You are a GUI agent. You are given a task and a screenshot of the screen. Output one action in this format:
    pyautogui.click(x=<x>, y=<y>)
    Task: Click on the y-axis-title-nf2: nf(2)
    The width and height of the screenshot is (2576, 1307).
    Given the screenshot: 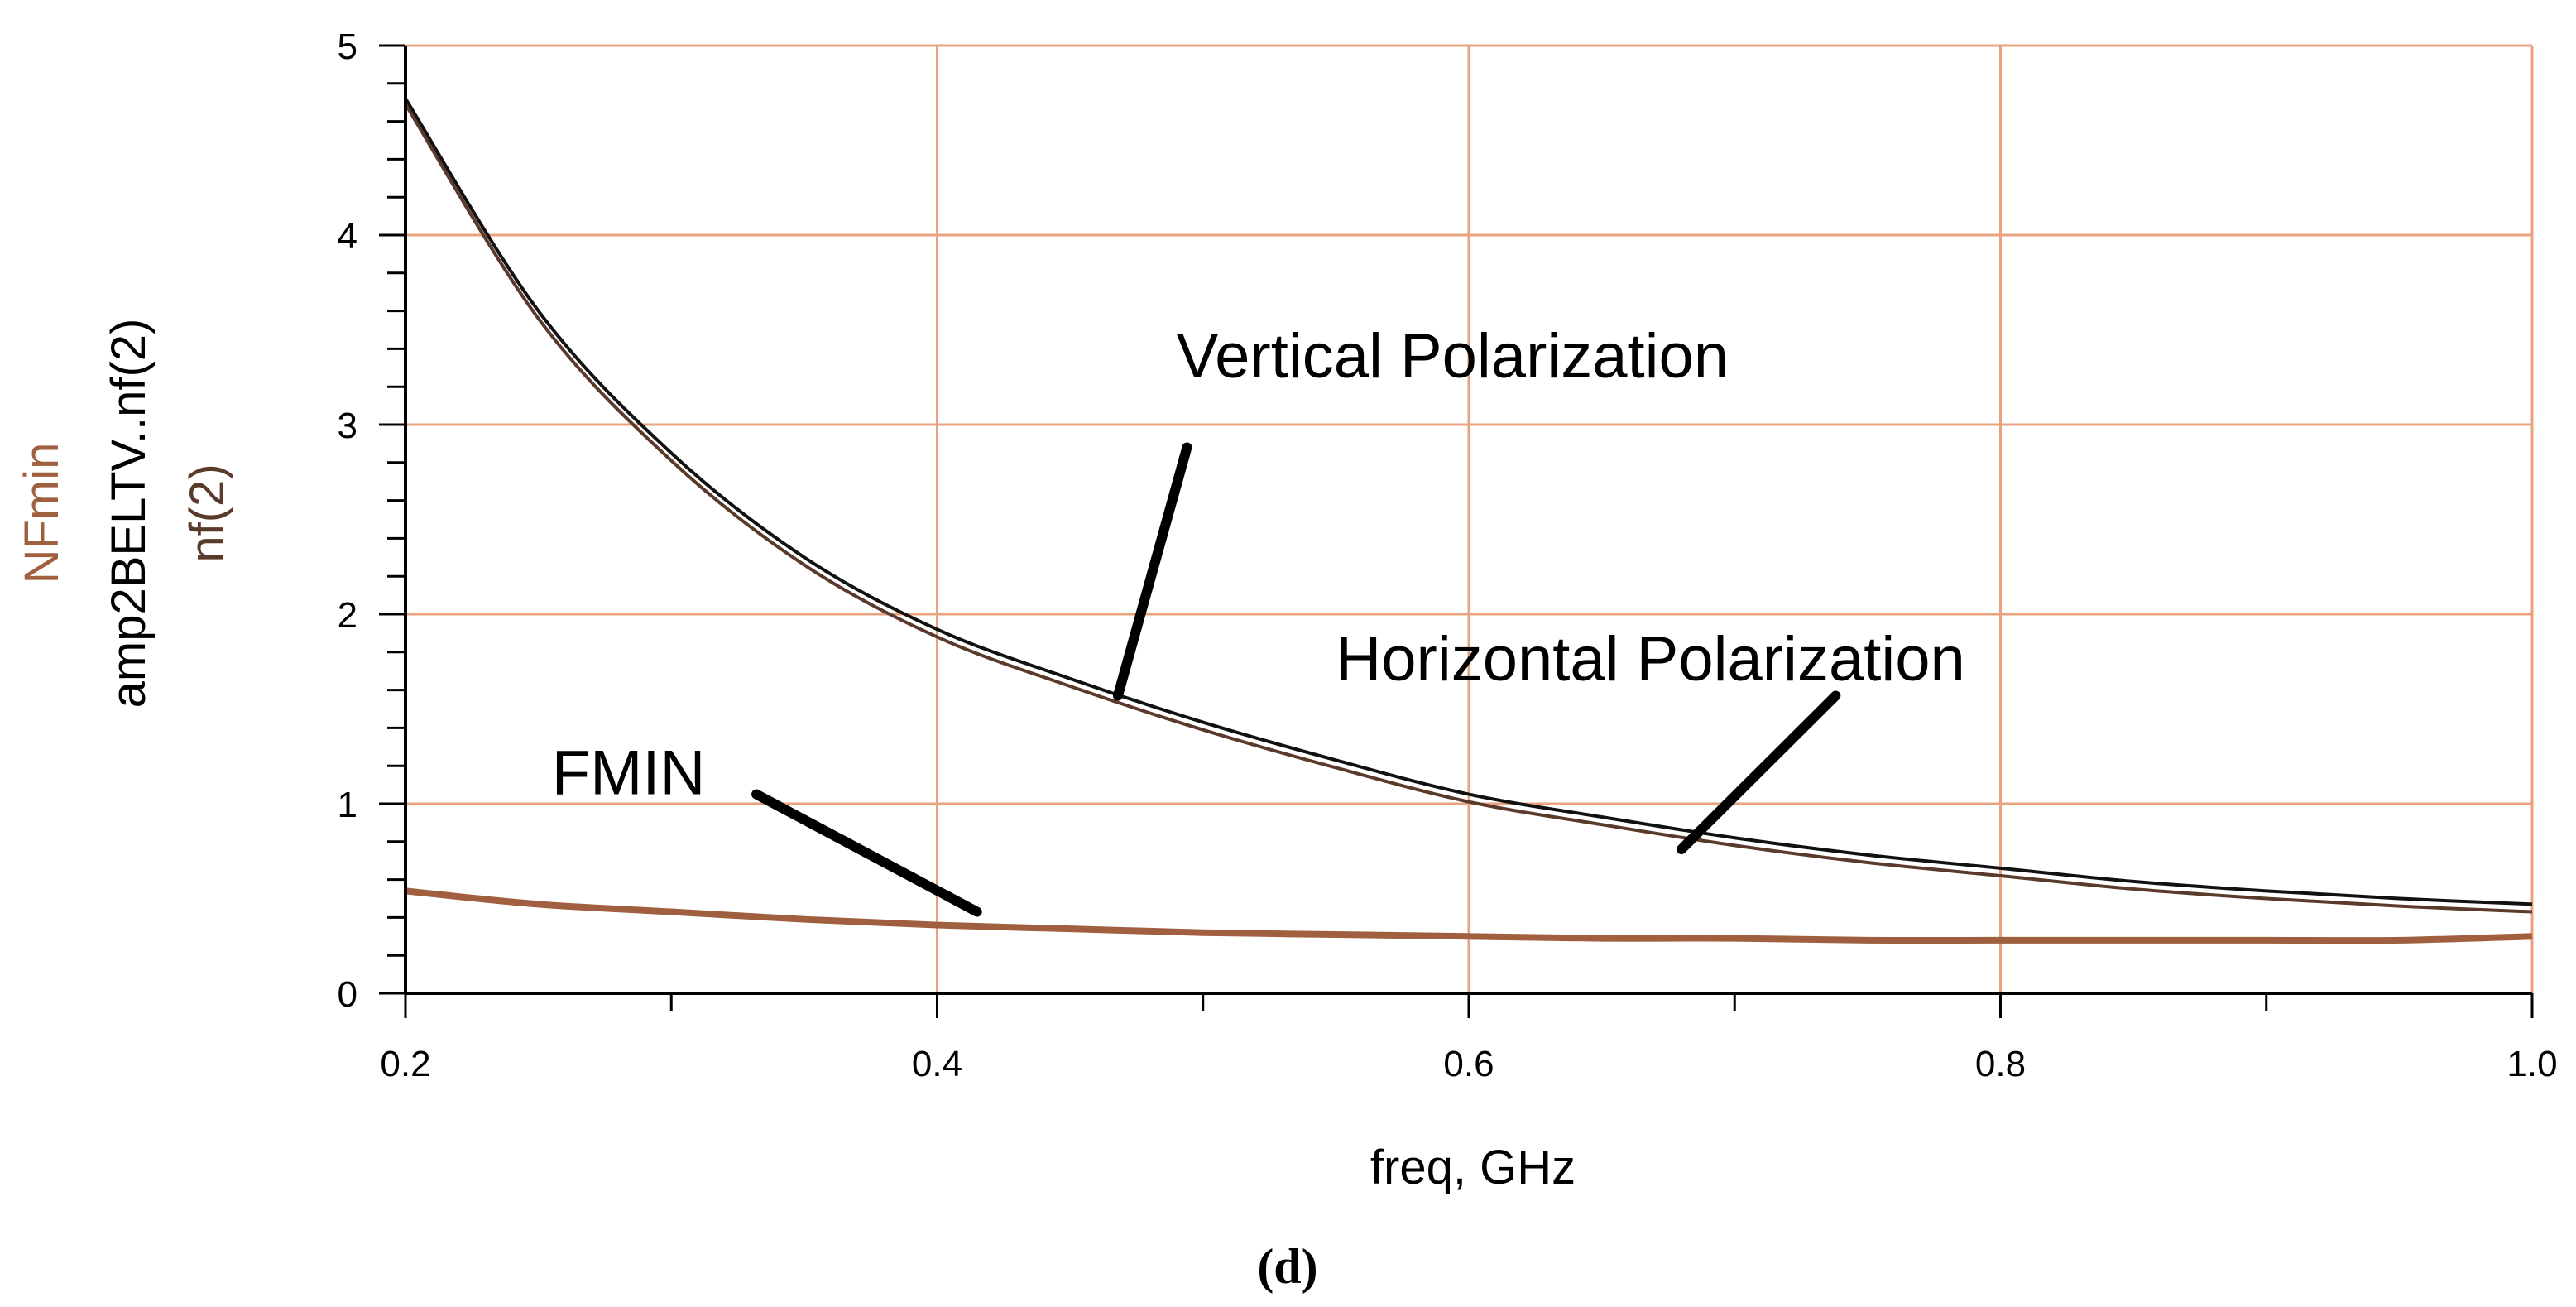 What is the action you would take?
    pyautogui.click(x=207, y=513)
    